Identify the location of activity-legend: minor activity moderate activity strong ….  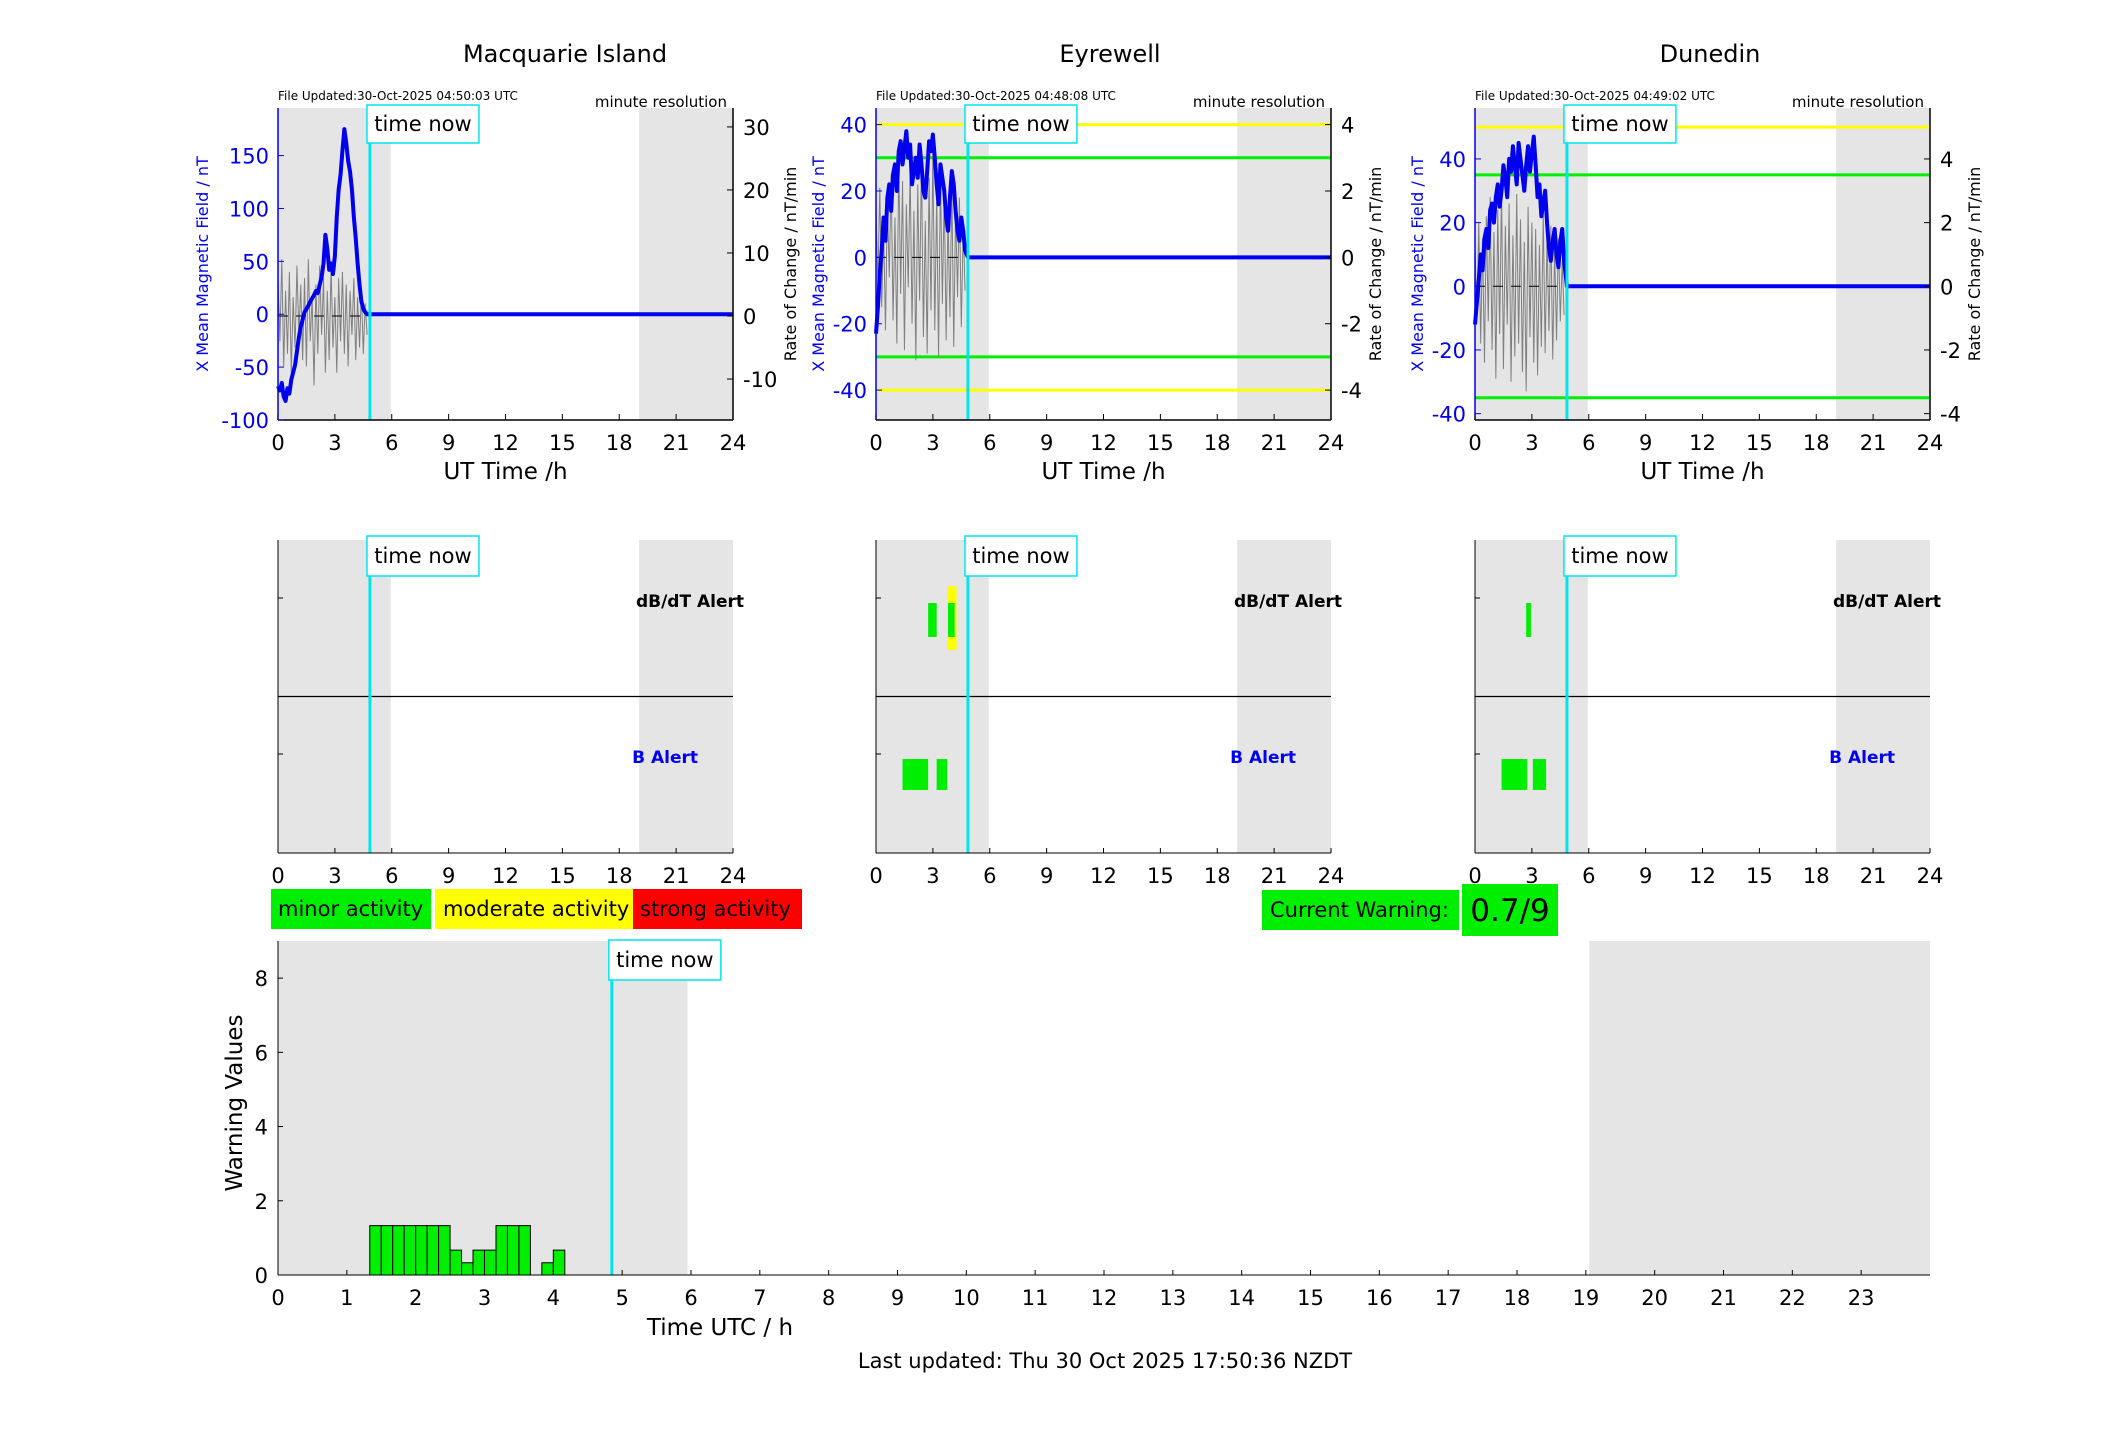
(536, 909).